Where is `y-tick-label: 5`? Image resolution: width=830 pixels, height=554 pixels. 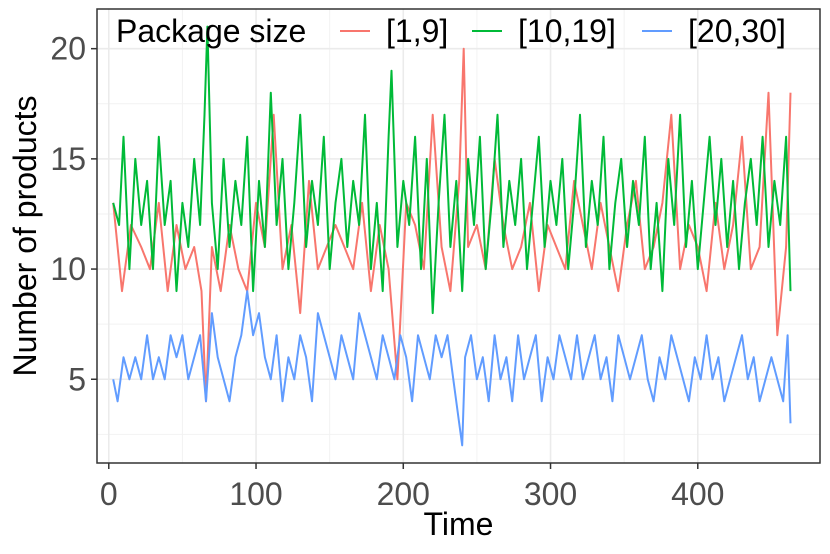 y-tick-label: 5 is located at coordinates (77, 379).